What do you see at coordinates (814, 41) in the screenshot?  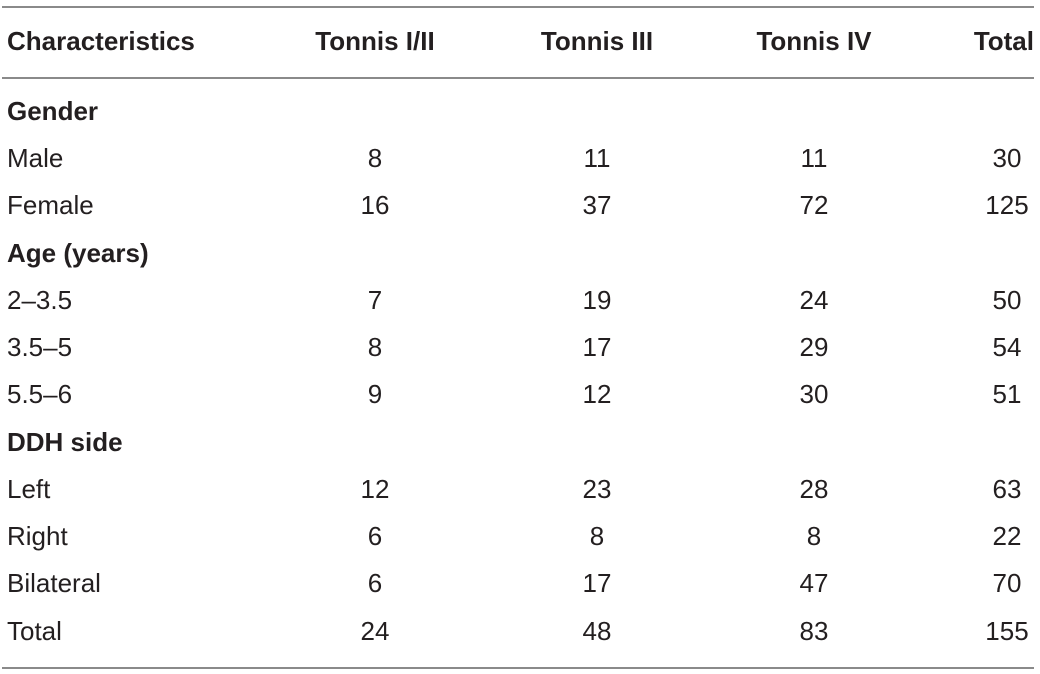 I see `header-tonnis-4: Tonnis IV` at bounding box center [814, 41].